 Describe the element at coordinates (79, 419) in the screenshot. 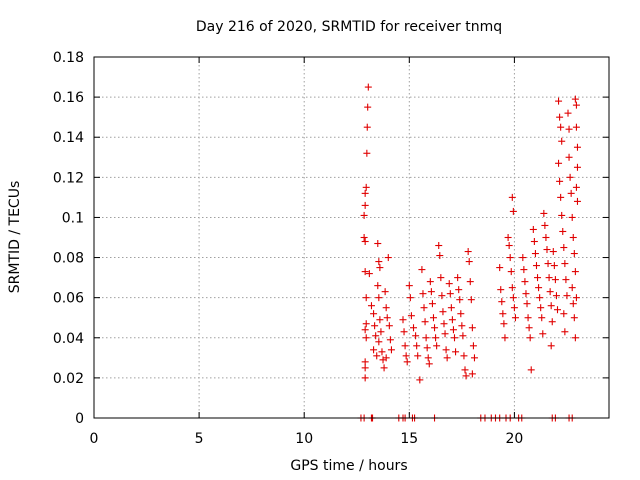

I see `y-tick-label: 0` at that location.